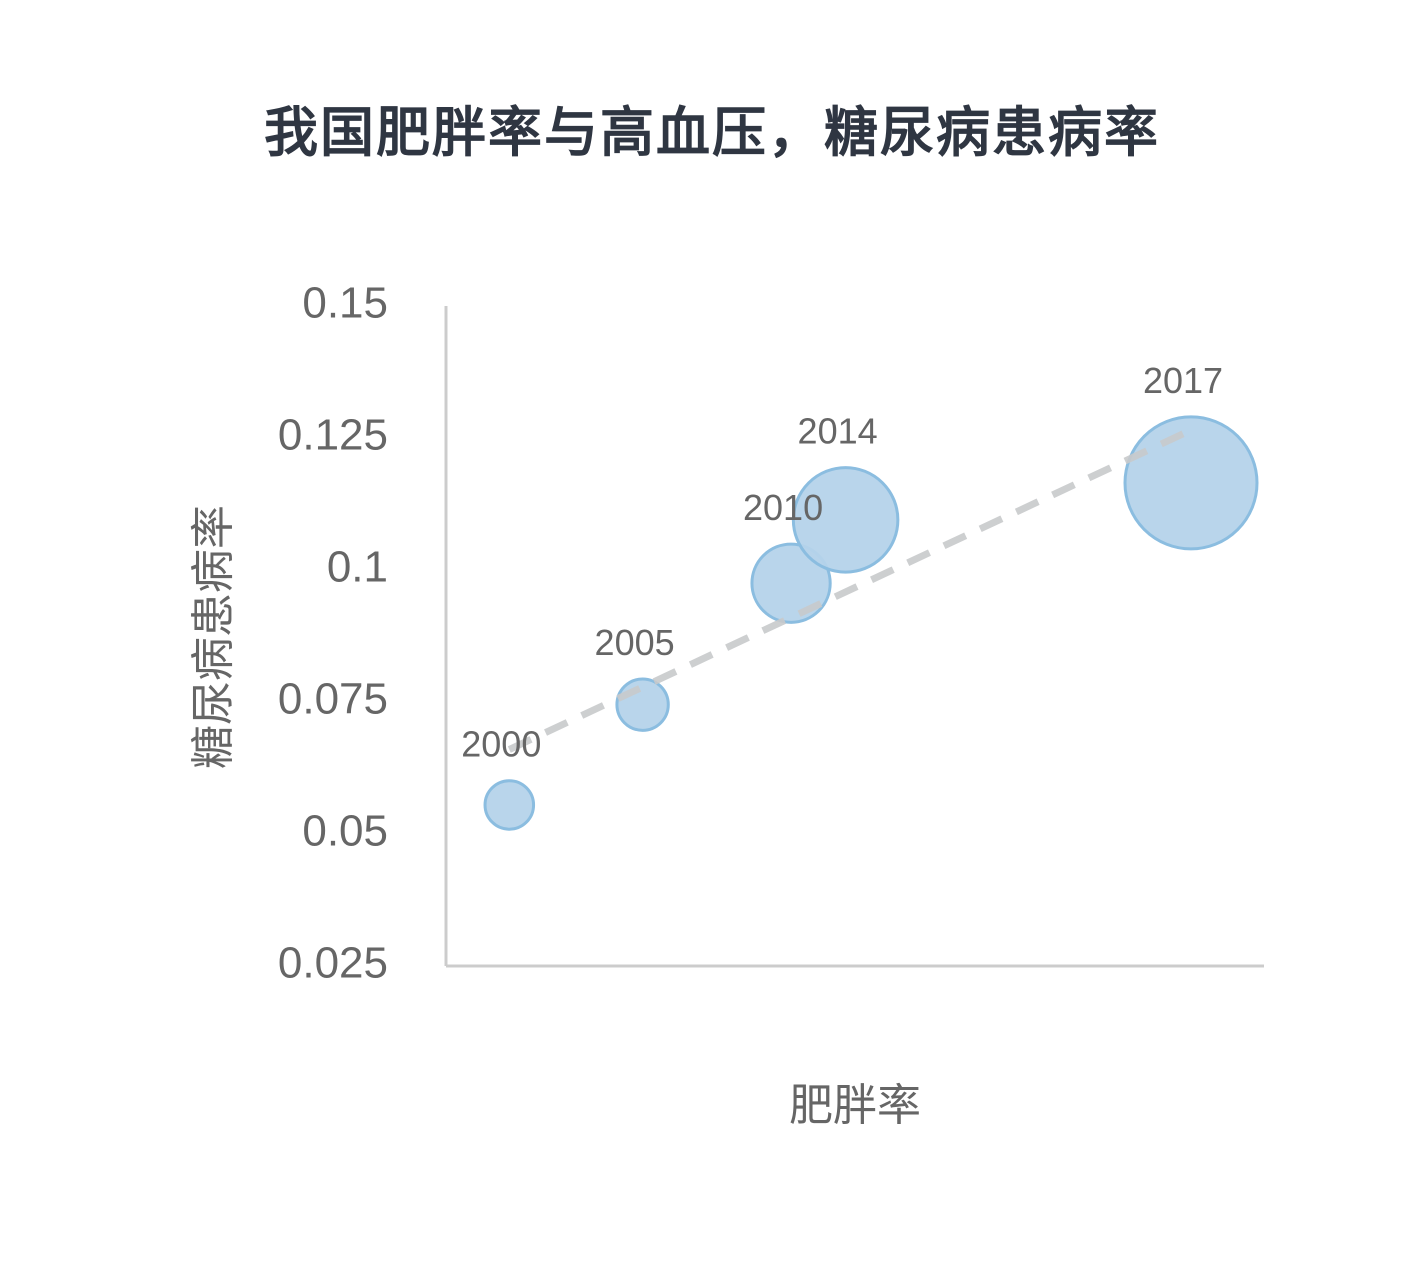 The width and height of the screenshot is (1424, 1278). What do you see at coordinates (333, 963) in the screenshot?
I see `y-tick-label: 0.025` at bounding box center [333, 963].